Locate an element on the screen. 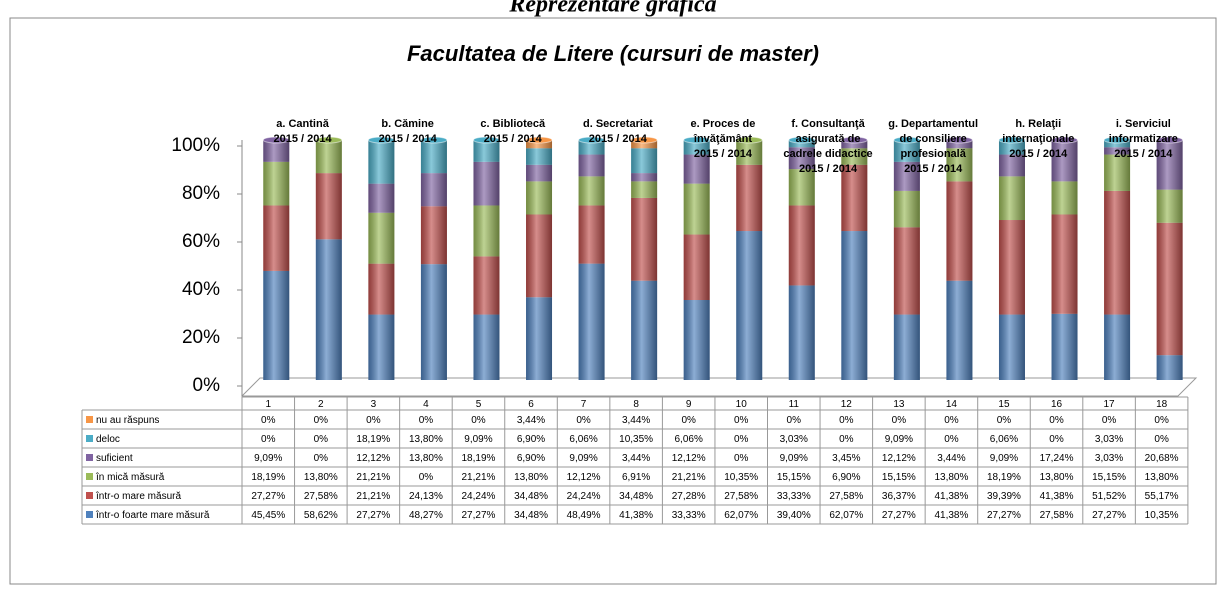  x-tick-label: 8 is located at coordinates (636, 404).